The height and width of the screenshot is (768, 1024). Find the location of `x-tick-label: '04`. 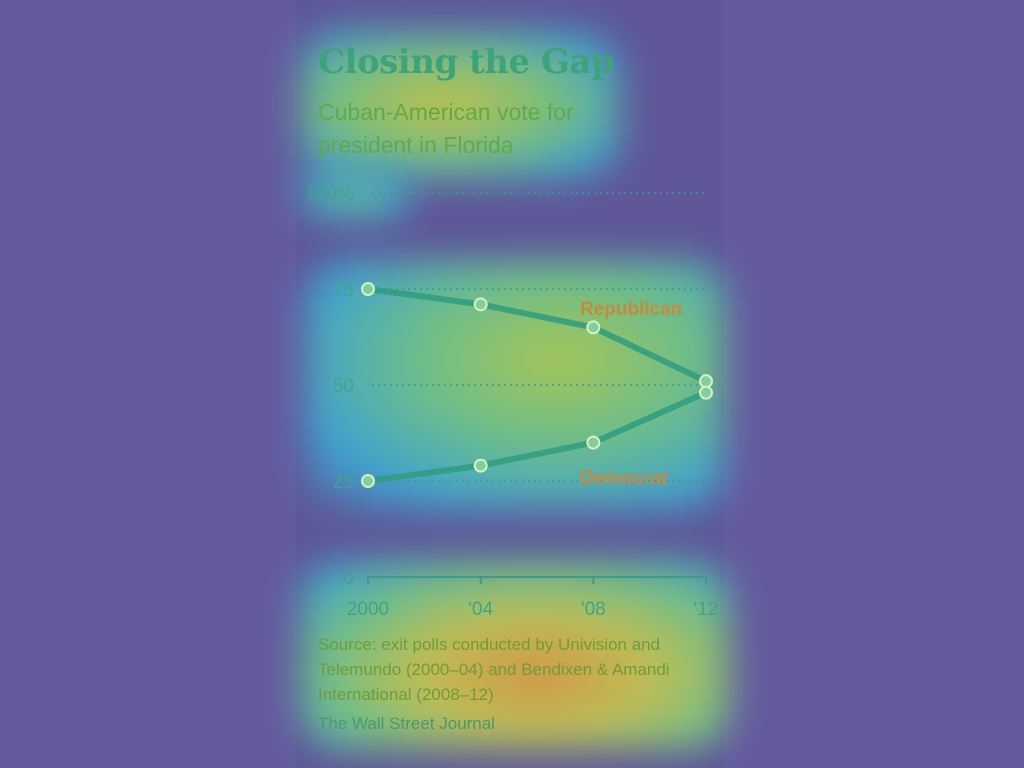

x-tick-label: '04 is located at coordinates (480, 609).